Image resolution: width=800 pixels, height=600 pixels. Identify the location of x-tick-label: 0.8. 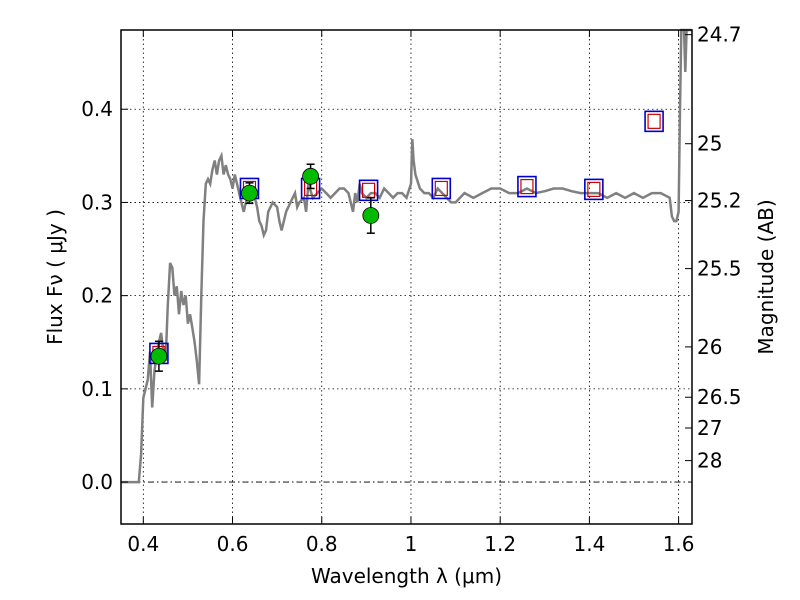
(322, 544).